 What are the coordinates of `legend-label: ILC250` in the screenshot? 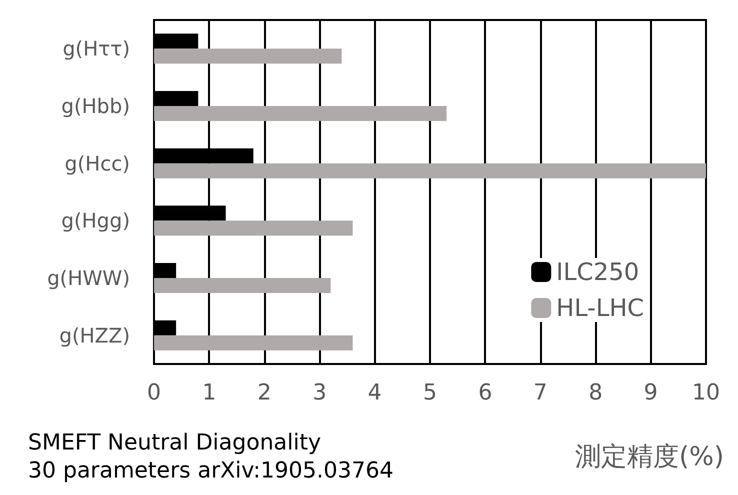 It's located at (598, 272).